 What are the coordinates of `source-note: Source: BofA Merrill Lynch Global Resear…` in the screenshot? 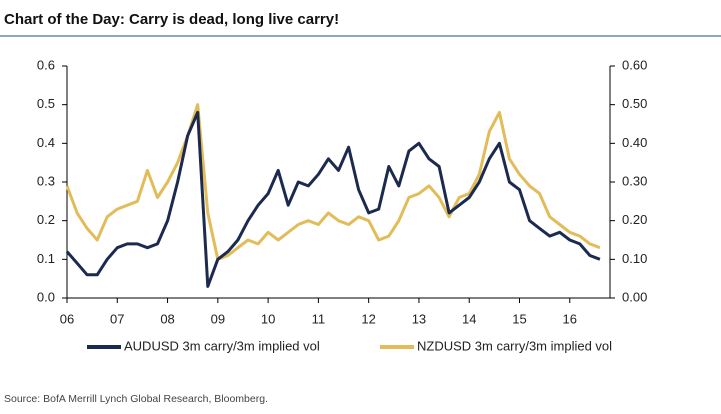 It's located at (136, 399).